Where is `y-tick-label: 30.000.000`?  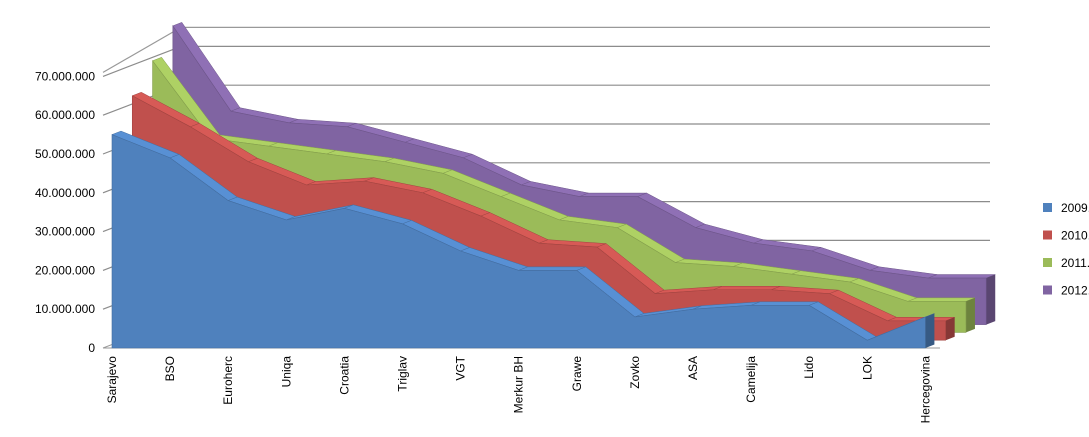
y-tick-label: 30.000.000 is located at coordinates (65, 232).